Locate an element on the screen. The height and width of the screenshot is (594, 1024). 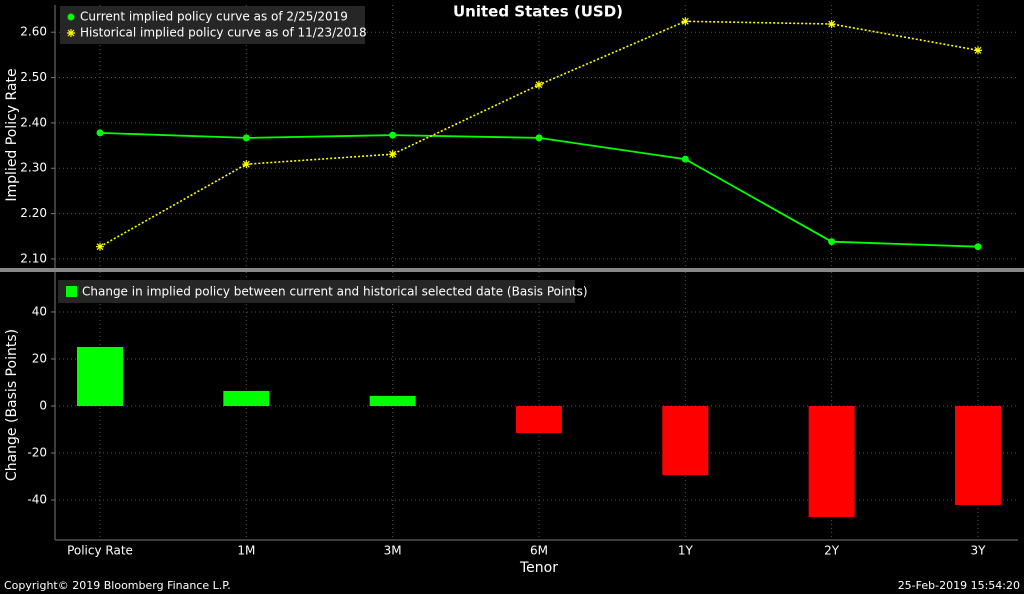
y-tick-label: 2.40 is located at coordinates (33, 122).